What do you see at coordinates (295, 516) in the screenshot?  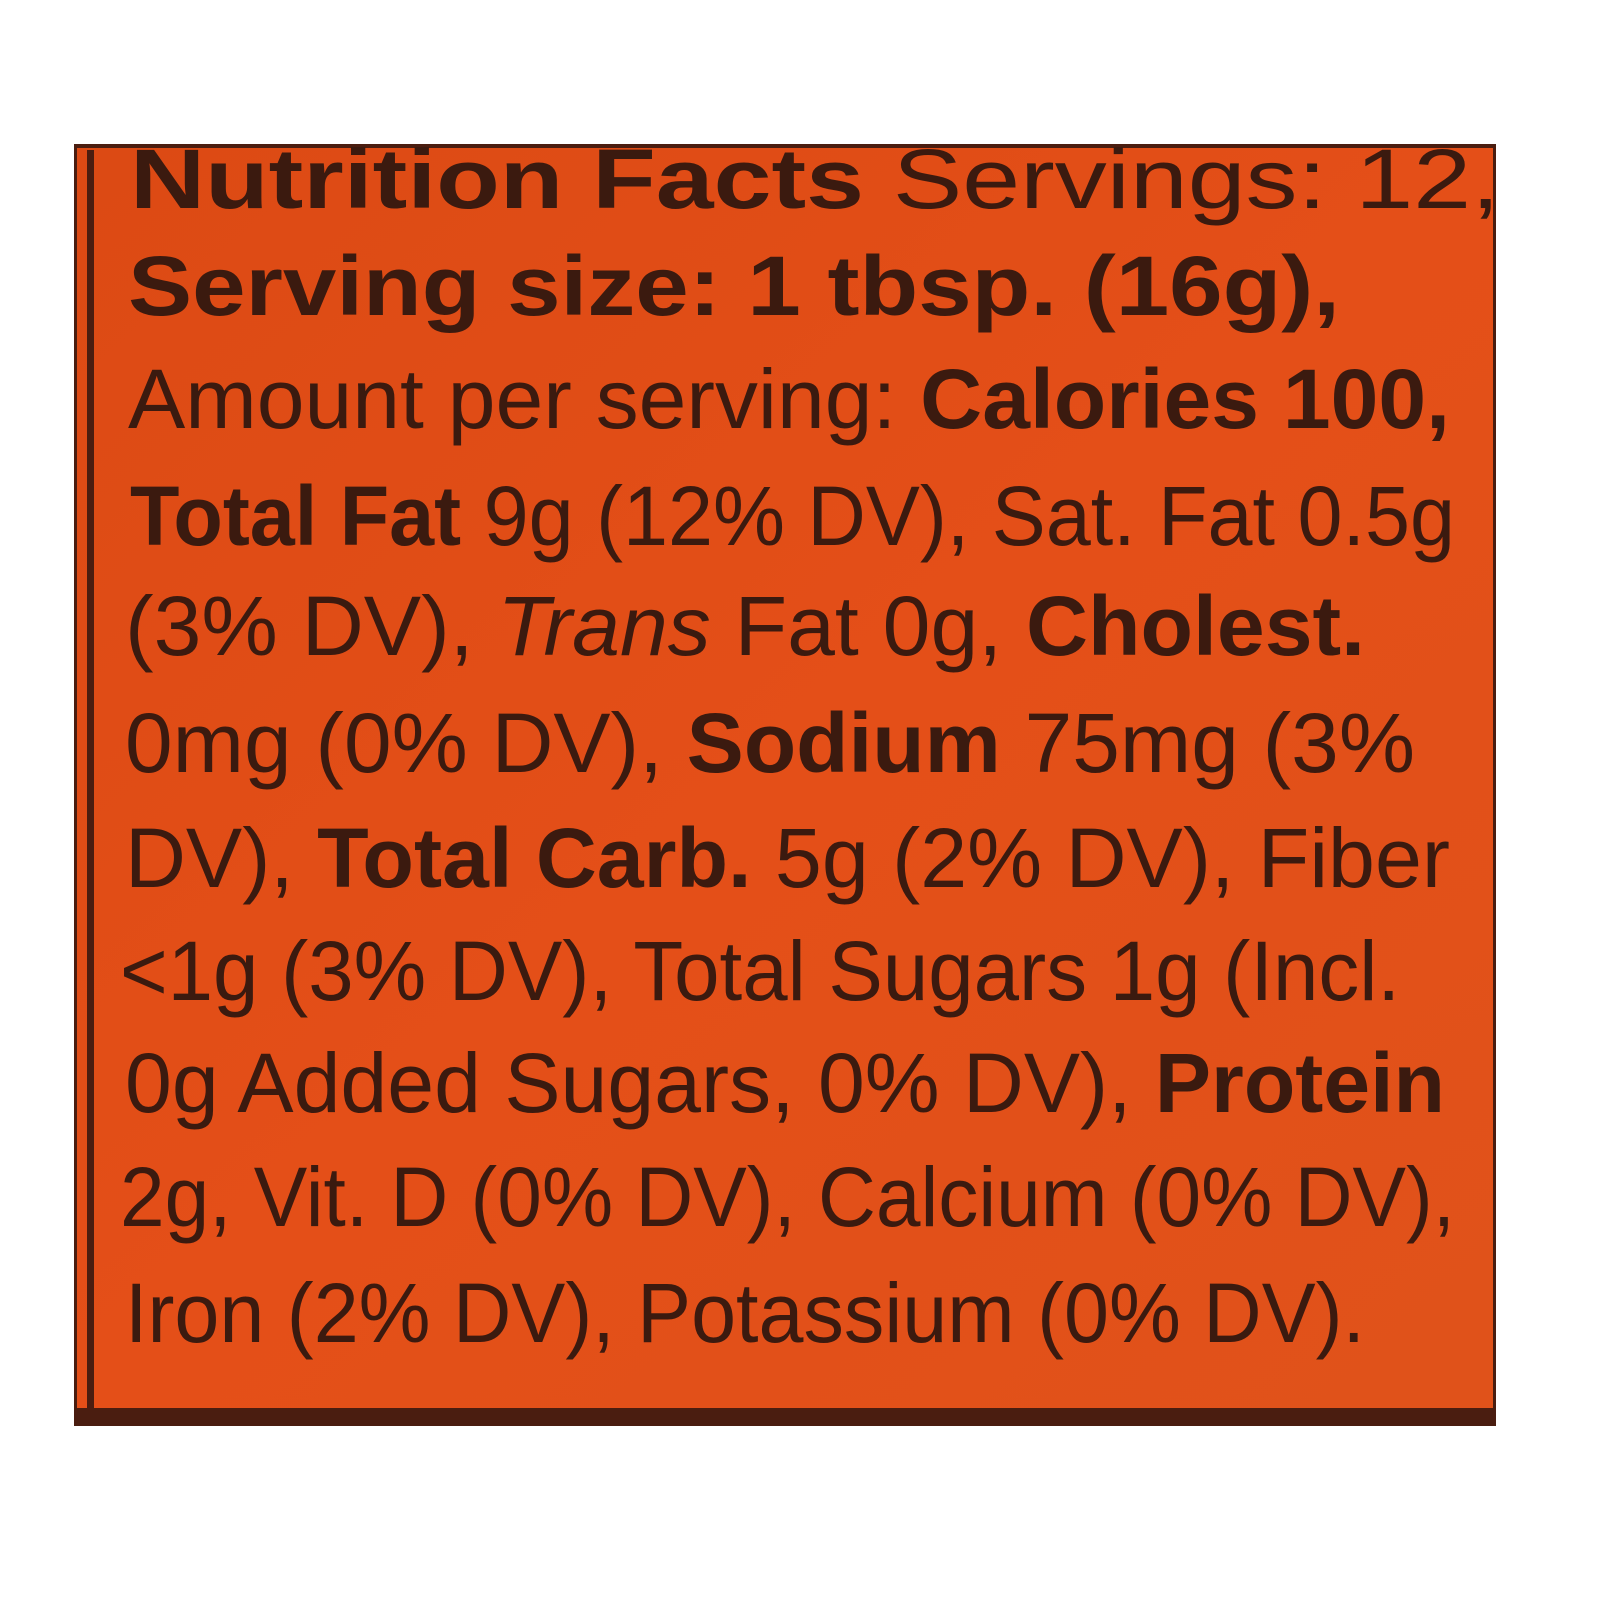 I see `total-fat-label: Total Fat` at bounding box center [295, 516].